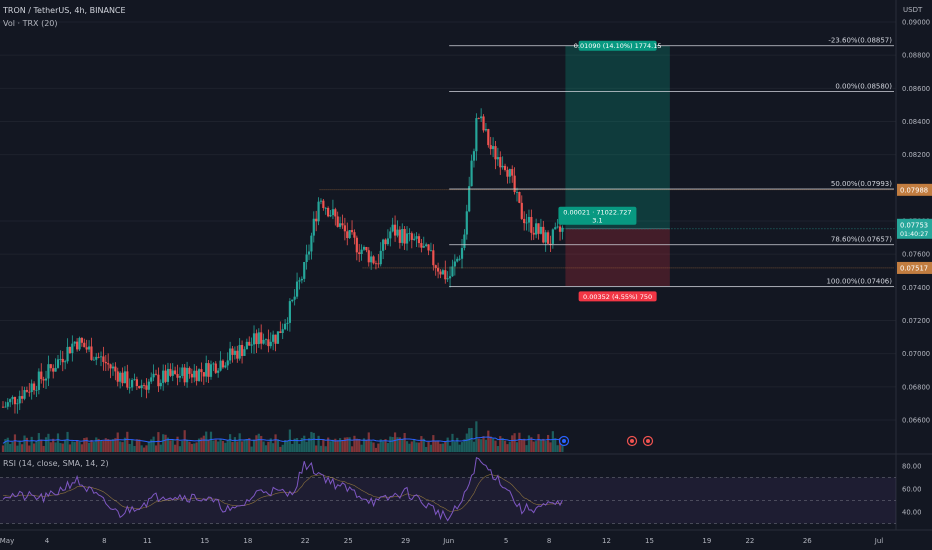 The width and height of the screenshot is (932, 550). What do you see at coordinates (914, 228) in the screenshot?
I see `current-price-badge` at bounding box center [914, 228].